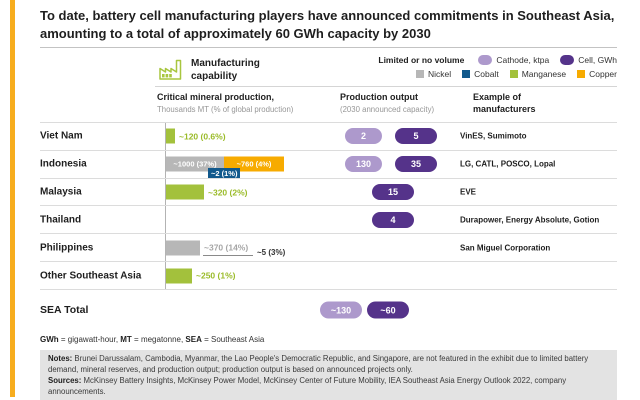 The height and width of the screenshot is (400, 640). What do you see at coordinates (393, 219) in the screenshot?
I see `cell-pill: 4` at bounding box center [393, 219].